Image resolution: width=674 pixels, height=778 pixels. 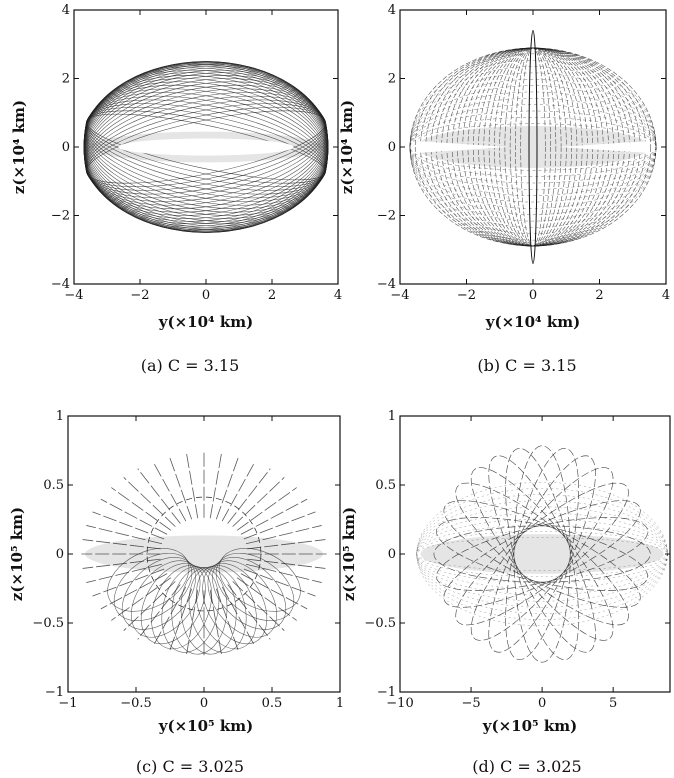 What do you see at coordinates (532, 322) in the screenshot?
I see `x-axis-label-b: y(×10⁴ km)` at bounding box center [532, 322].